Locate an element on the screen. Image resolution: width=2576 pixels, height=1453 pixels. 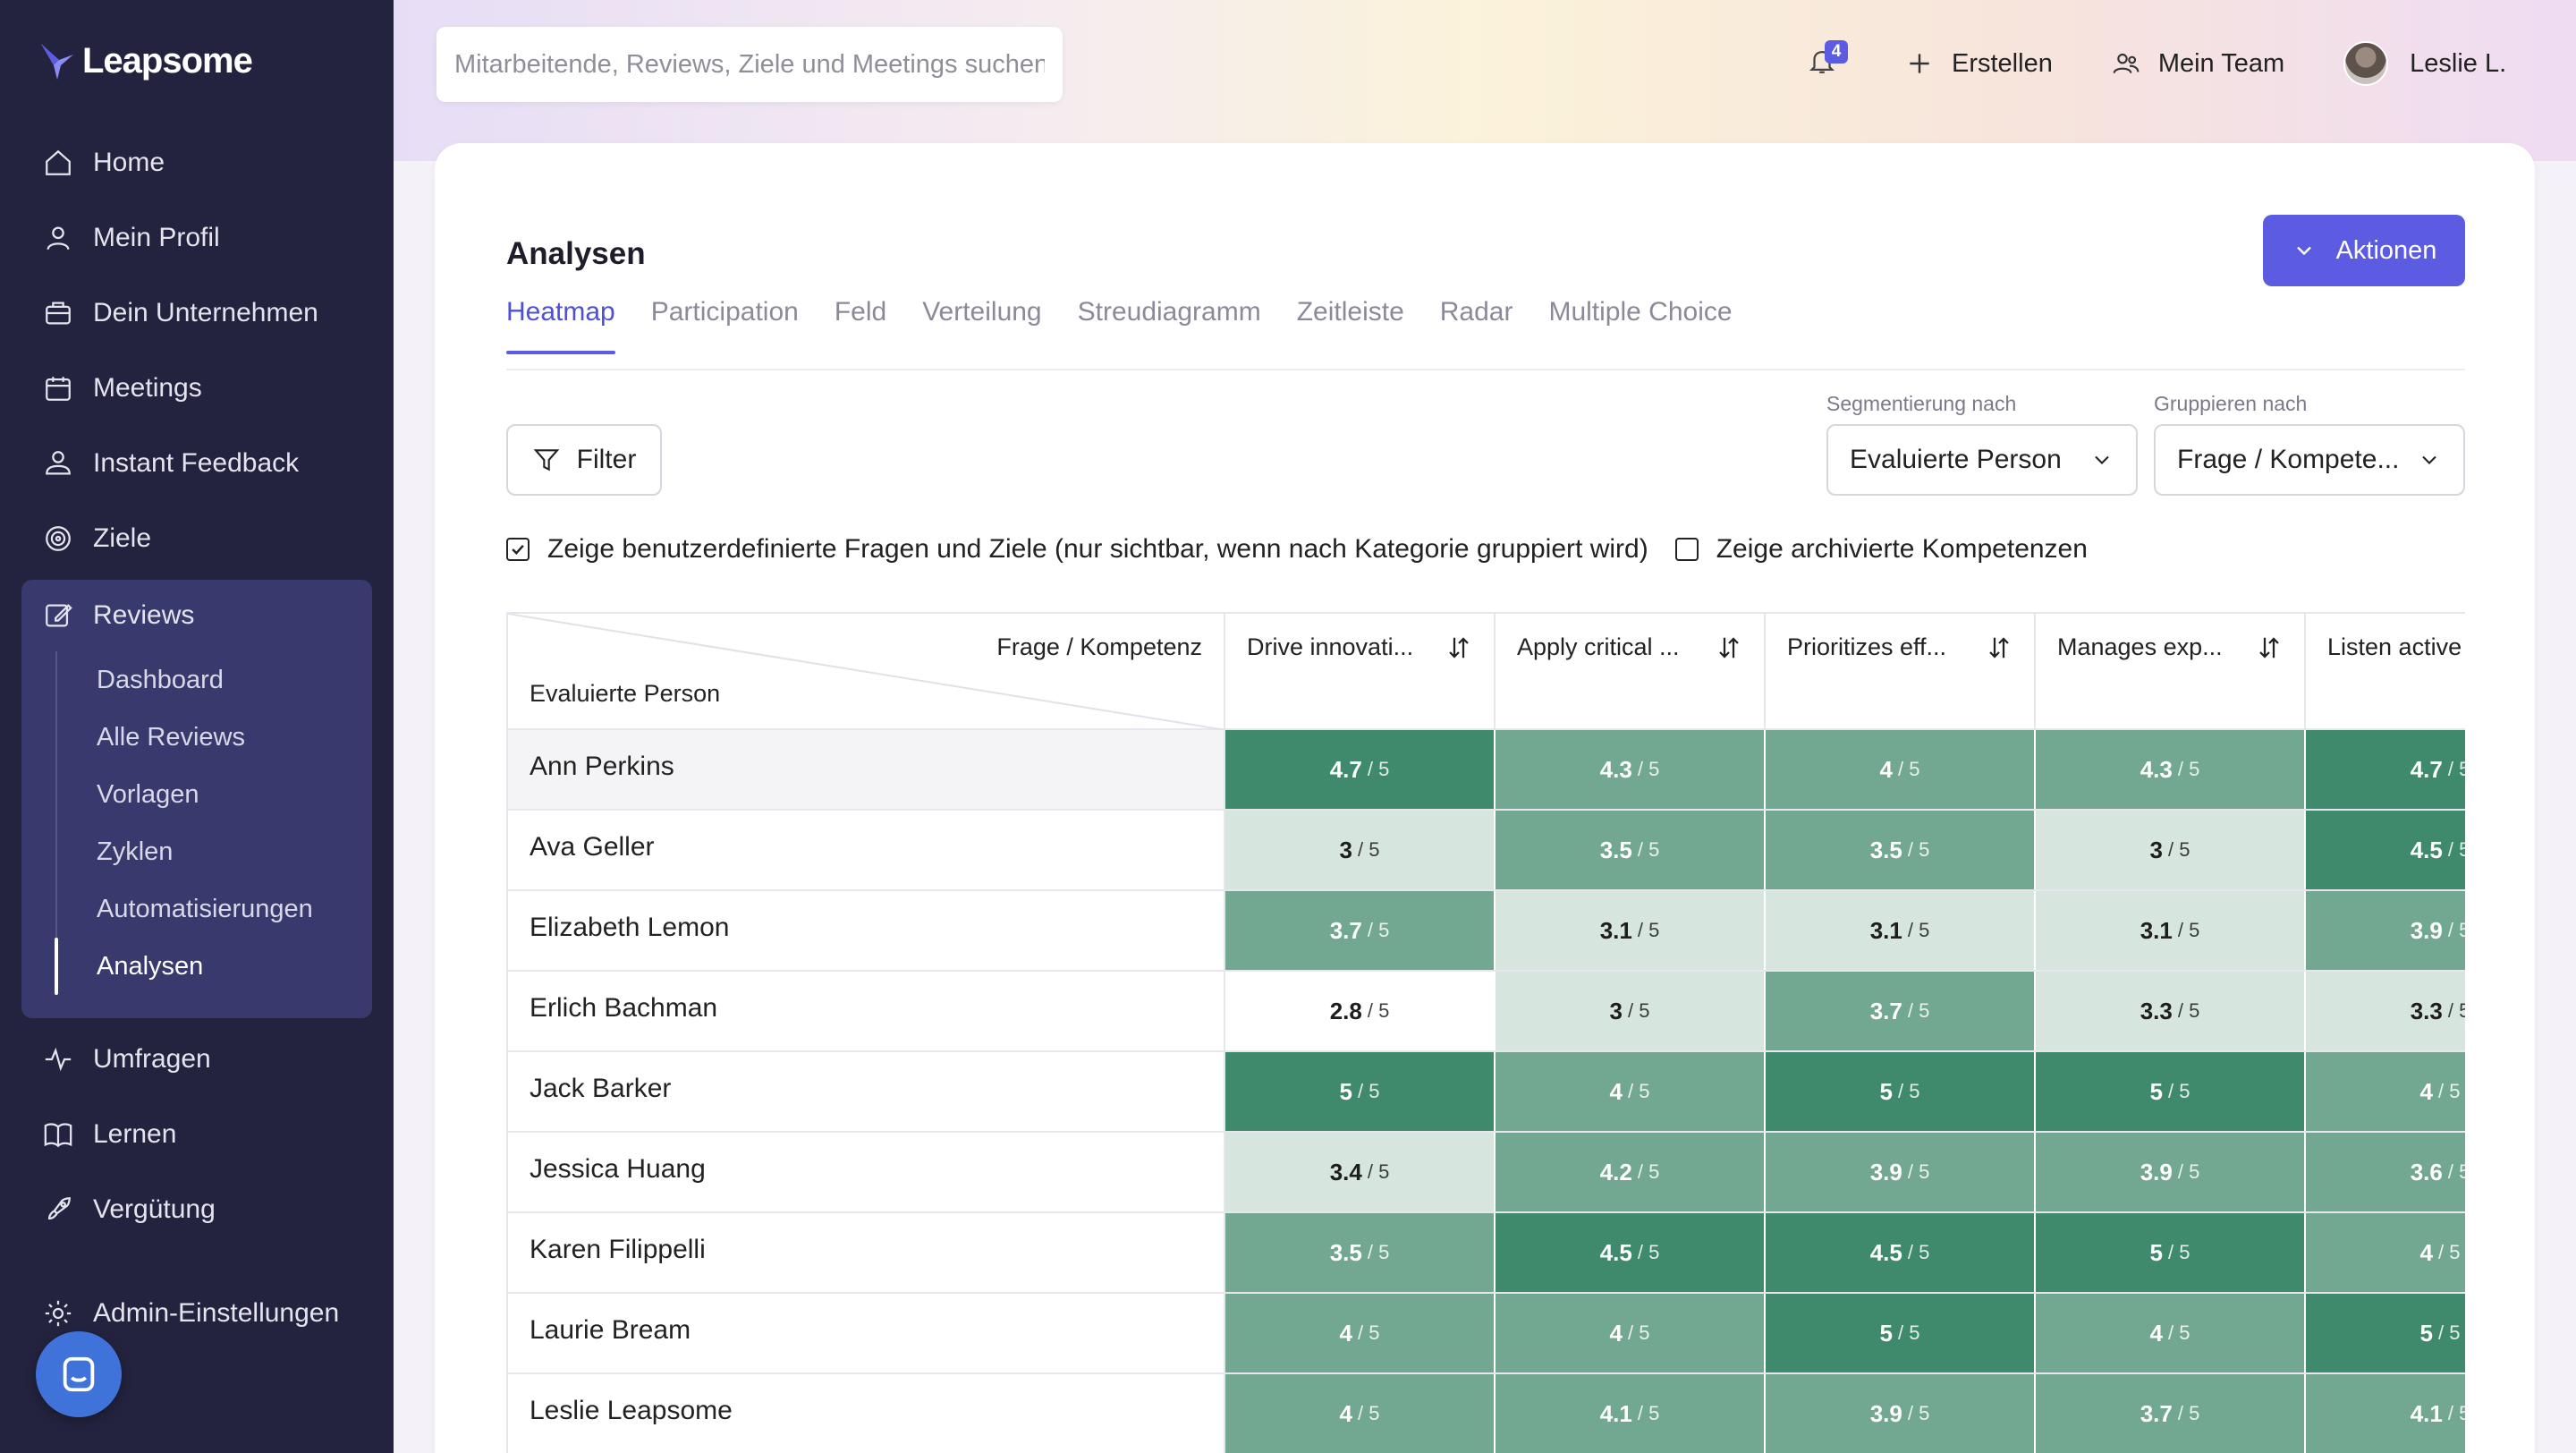
search-input is located at coordinates (749, 64).